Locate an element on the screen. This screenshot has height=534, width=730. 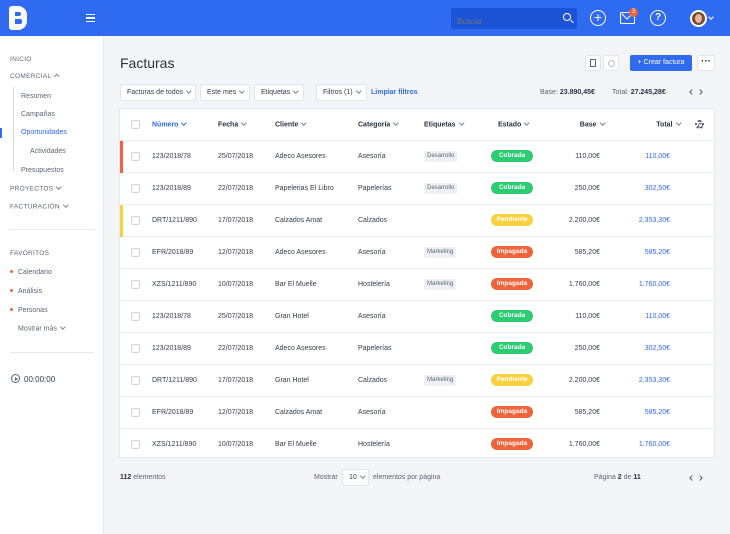
sidebar-item-proyectos: PROYECTOS is located at coordinates (36, 188).